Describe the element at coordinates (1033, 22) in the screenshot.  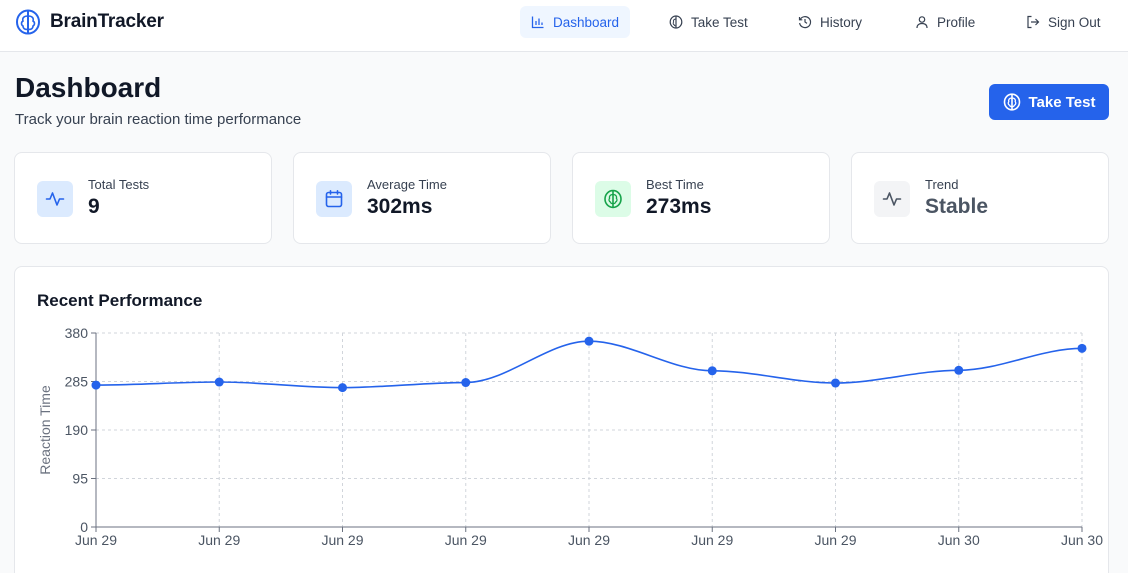
I see `sign-out-icon` at that location.